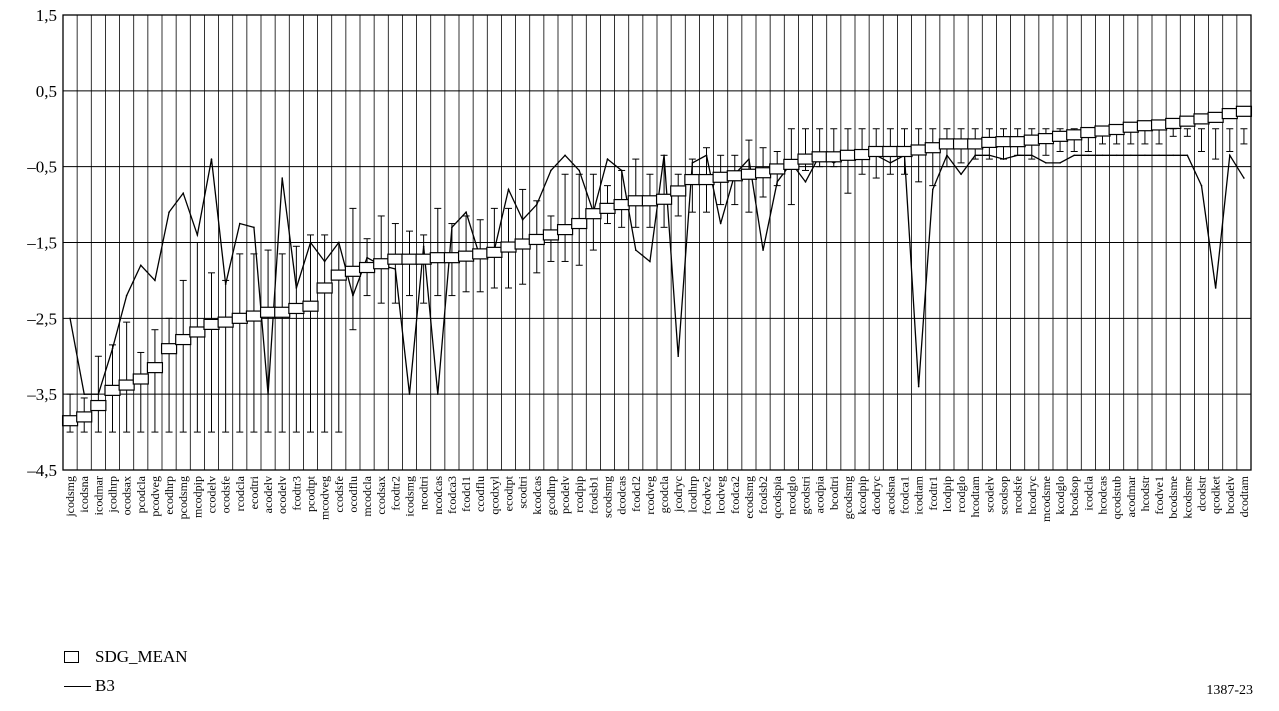 The width and height of the screenshot is (1279, 711). I want to click on x-tick-label: fcodtr1, so click(933, 493).